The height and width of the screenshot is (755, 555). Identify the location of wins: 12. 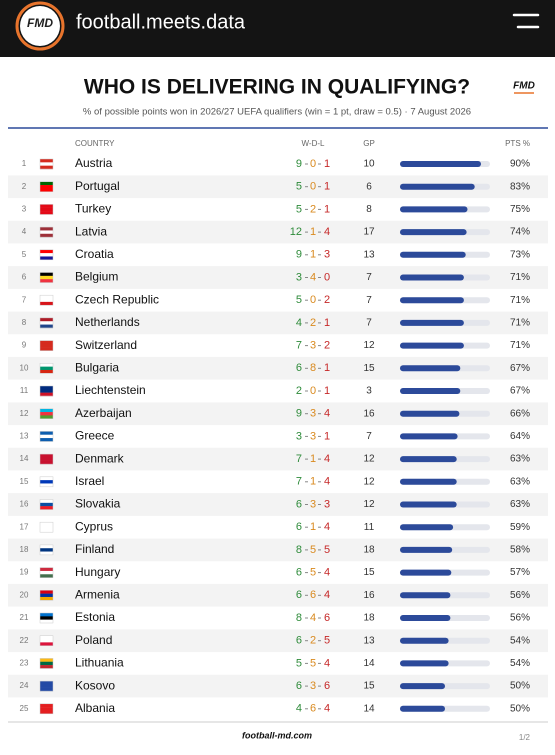
(296, 232).